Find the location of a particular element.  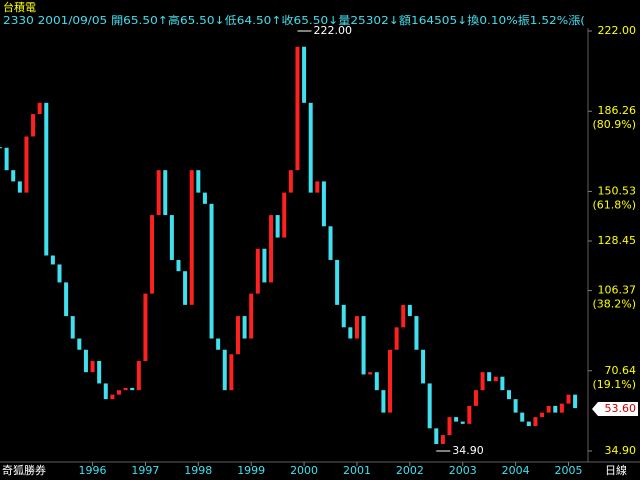

y-tick-label: 106.37 is located at coordinates (617, 290).